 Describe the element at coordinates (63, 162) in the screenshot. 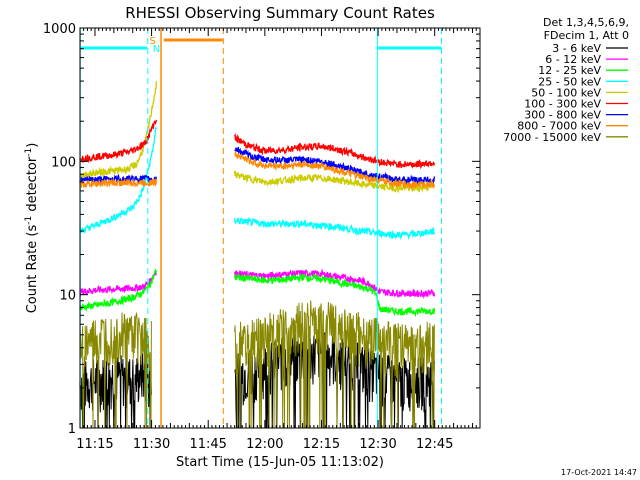

I see `y-tick-label: 100` at that location.